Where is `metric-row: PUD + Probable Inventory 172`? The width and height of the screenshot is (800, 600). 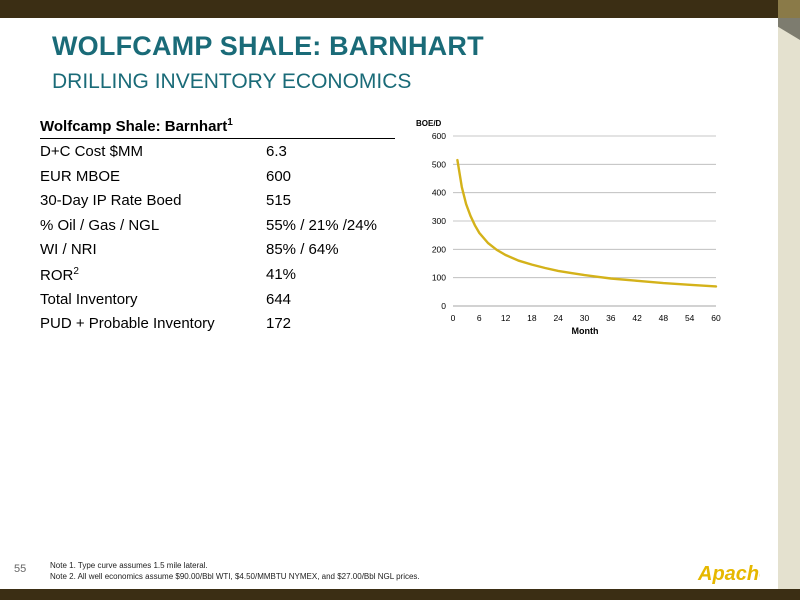 metric-row: PUD + Probable Inventory 172 is located at coordinates (217, 323).